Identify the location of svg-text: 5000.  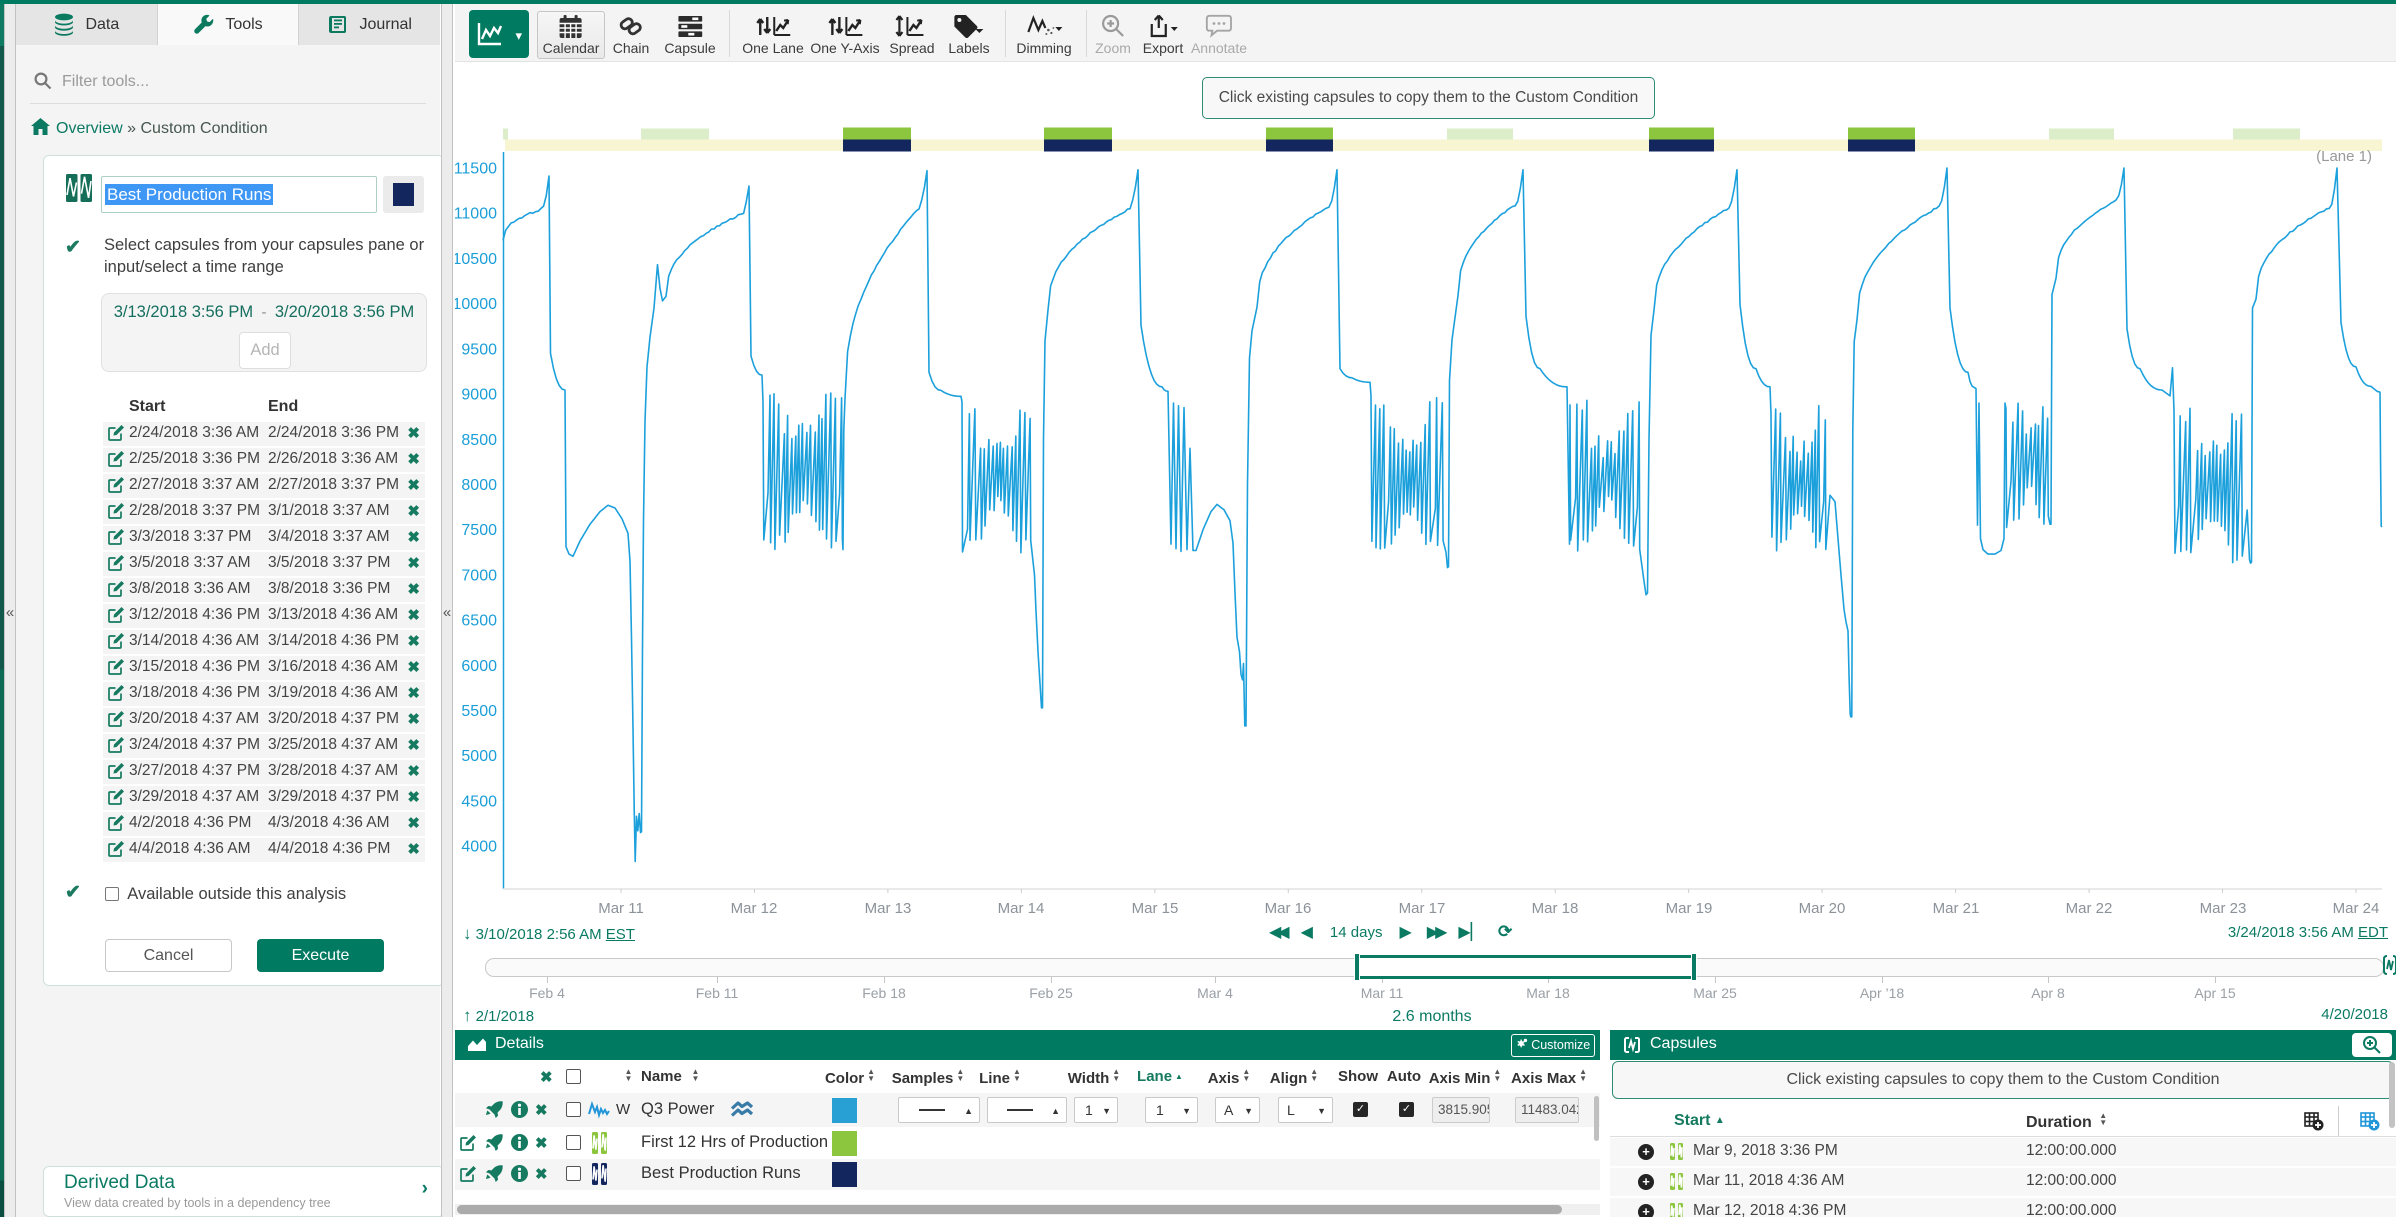
(479, 756).